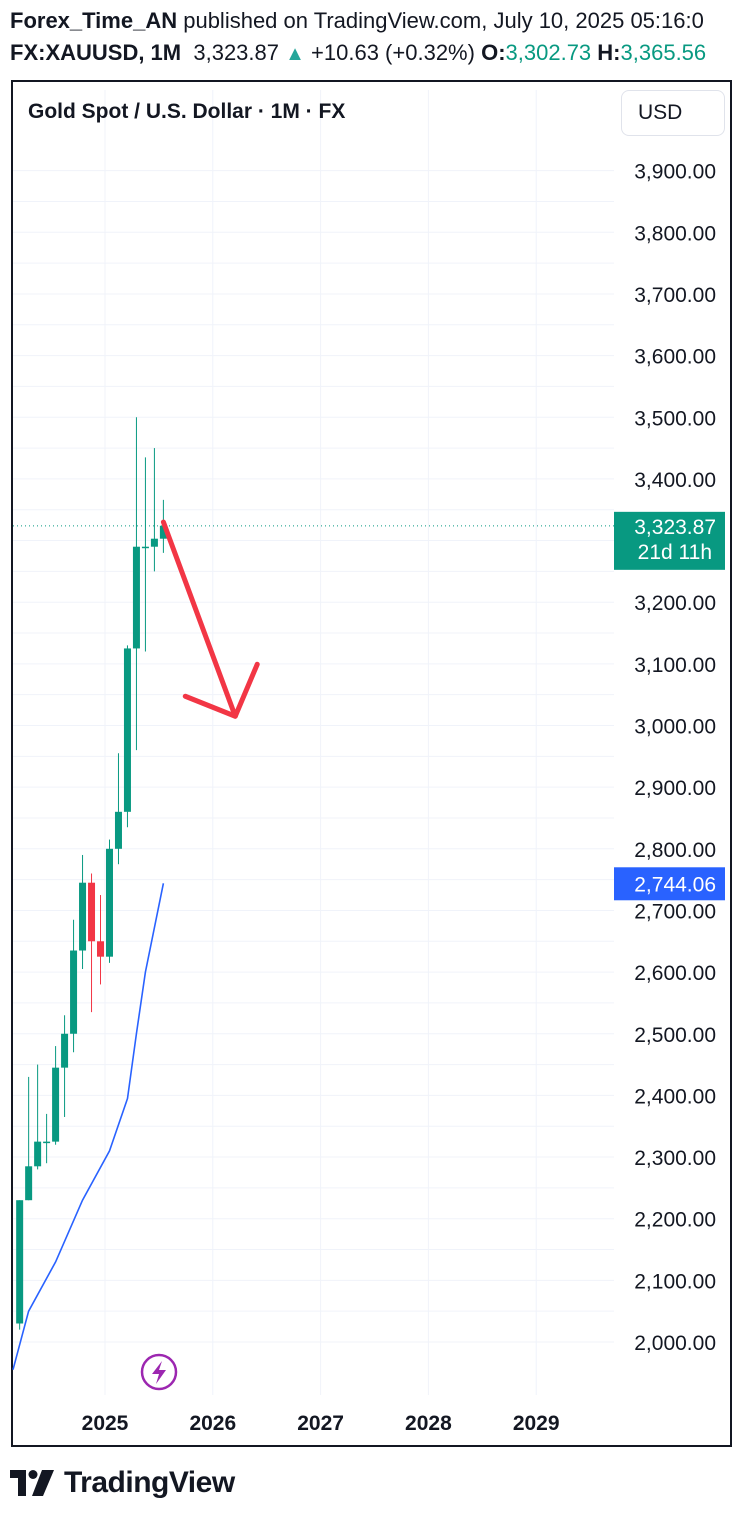  What do you see at coordinates (609, 52) in the screenshot?
I see `high-label: H:` at bounding box center [609, 52].